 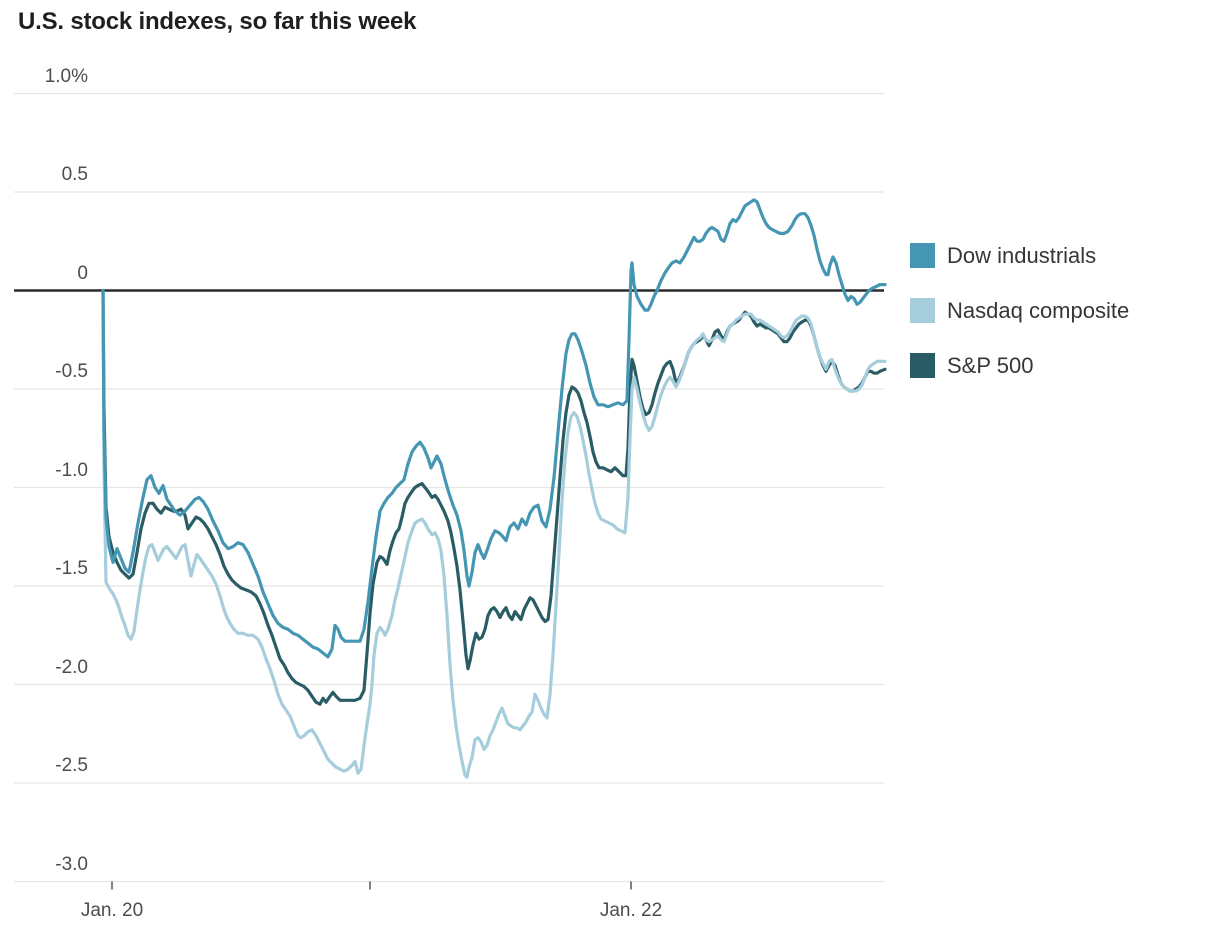 I want to click on legend-item-nasdaq: Nasdaq composite, so click(x=1019, y=310).